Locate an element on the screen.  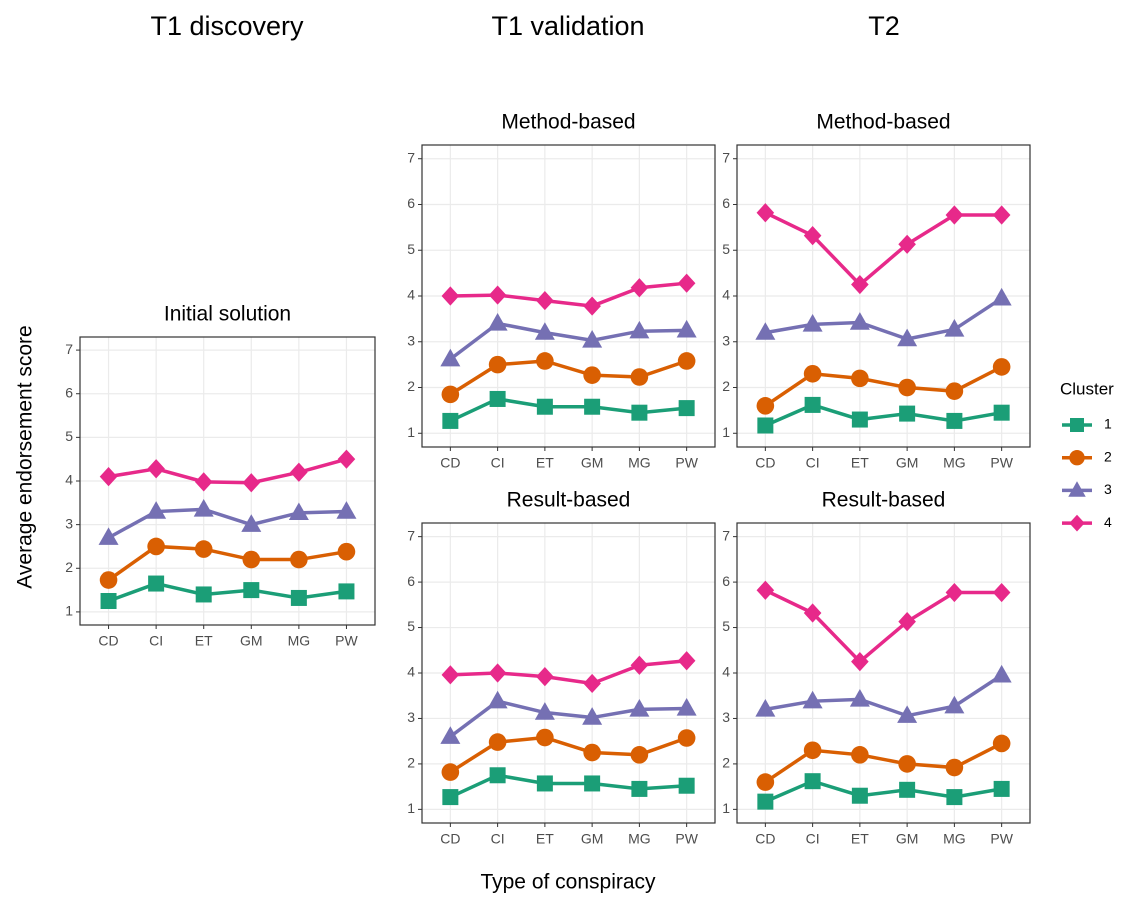
x-tick-label: ET is located at coordinates (860, 839).